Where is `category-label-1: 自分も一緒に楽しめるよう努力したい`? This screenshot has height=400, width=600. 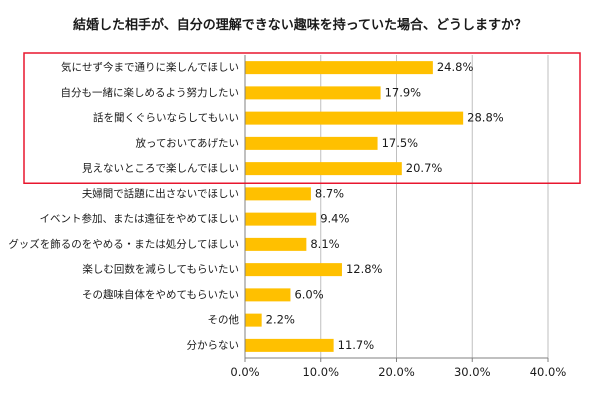
category-label-1: 自分も一緒に楽しめるよう努力したい is located at coordinates (150, 92).